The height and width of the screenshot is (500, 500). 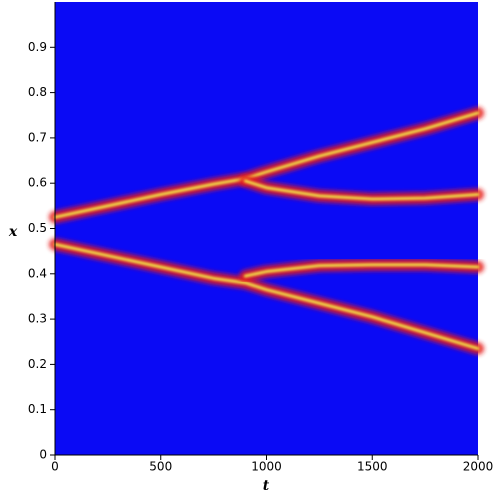 I want to click on y-tick-label: 0.1, so click(x=37, y=409).